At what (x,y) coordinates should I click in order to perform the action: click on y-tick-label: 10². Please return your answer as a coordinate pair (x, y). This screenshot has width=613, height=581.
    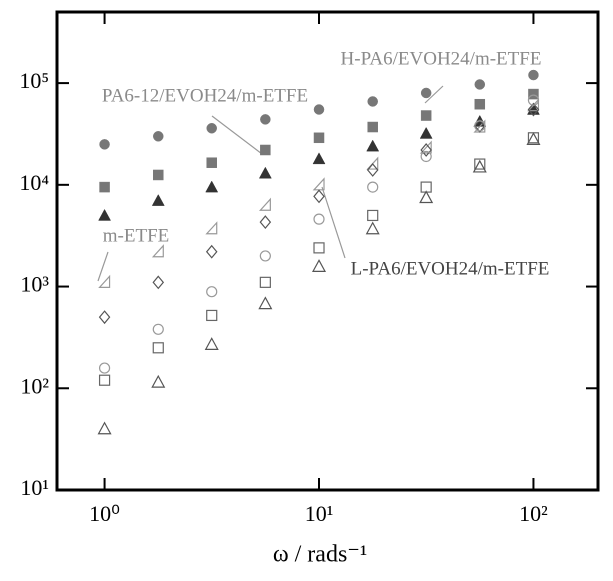
    Looking at the image, I should click on (34, 385).